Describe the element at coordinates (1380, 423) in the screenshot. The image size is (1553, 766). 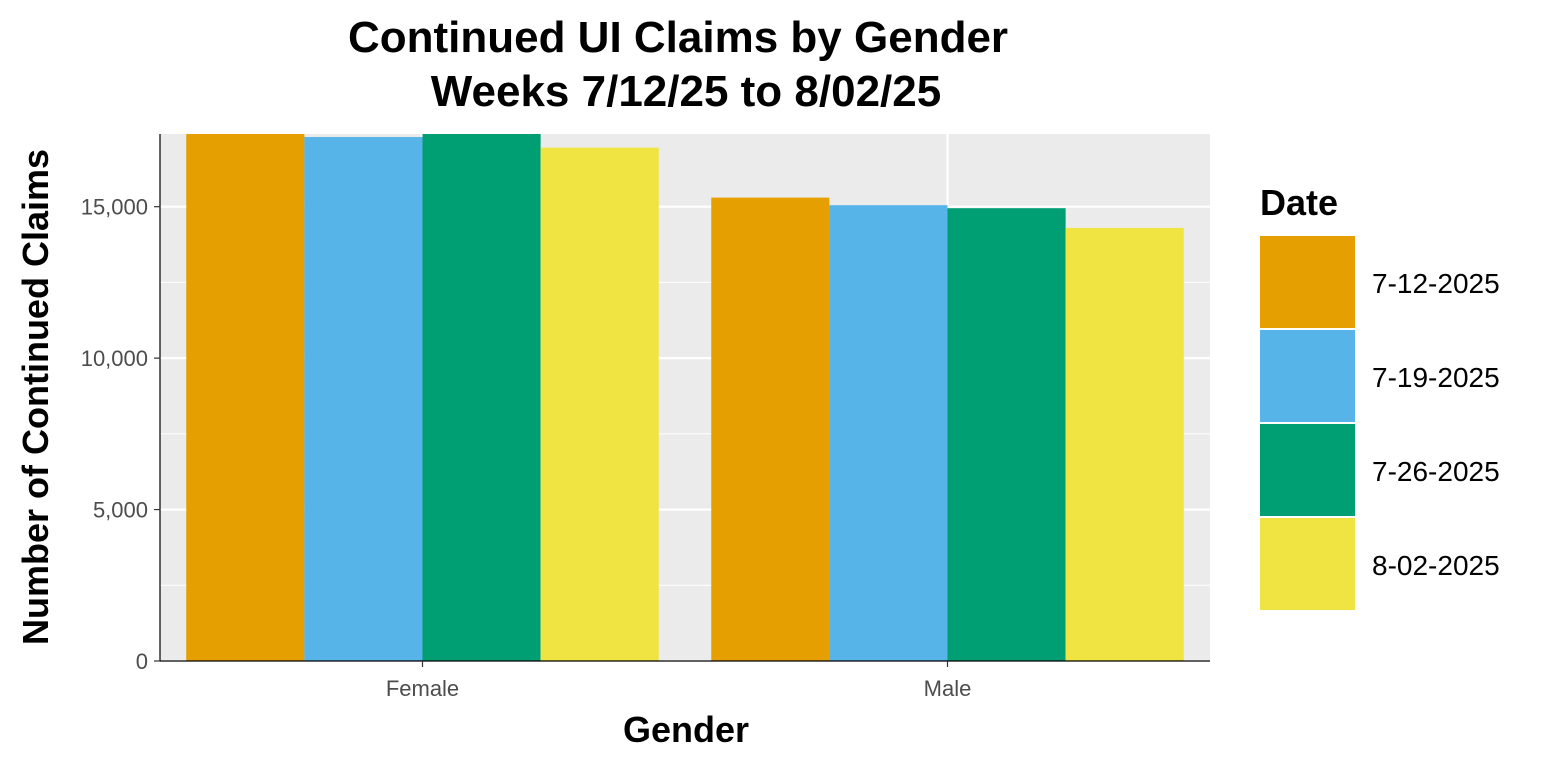
I see `legend: 7-12-2025 7-19-2025 7-26-2025 8-02-2025` at that location.